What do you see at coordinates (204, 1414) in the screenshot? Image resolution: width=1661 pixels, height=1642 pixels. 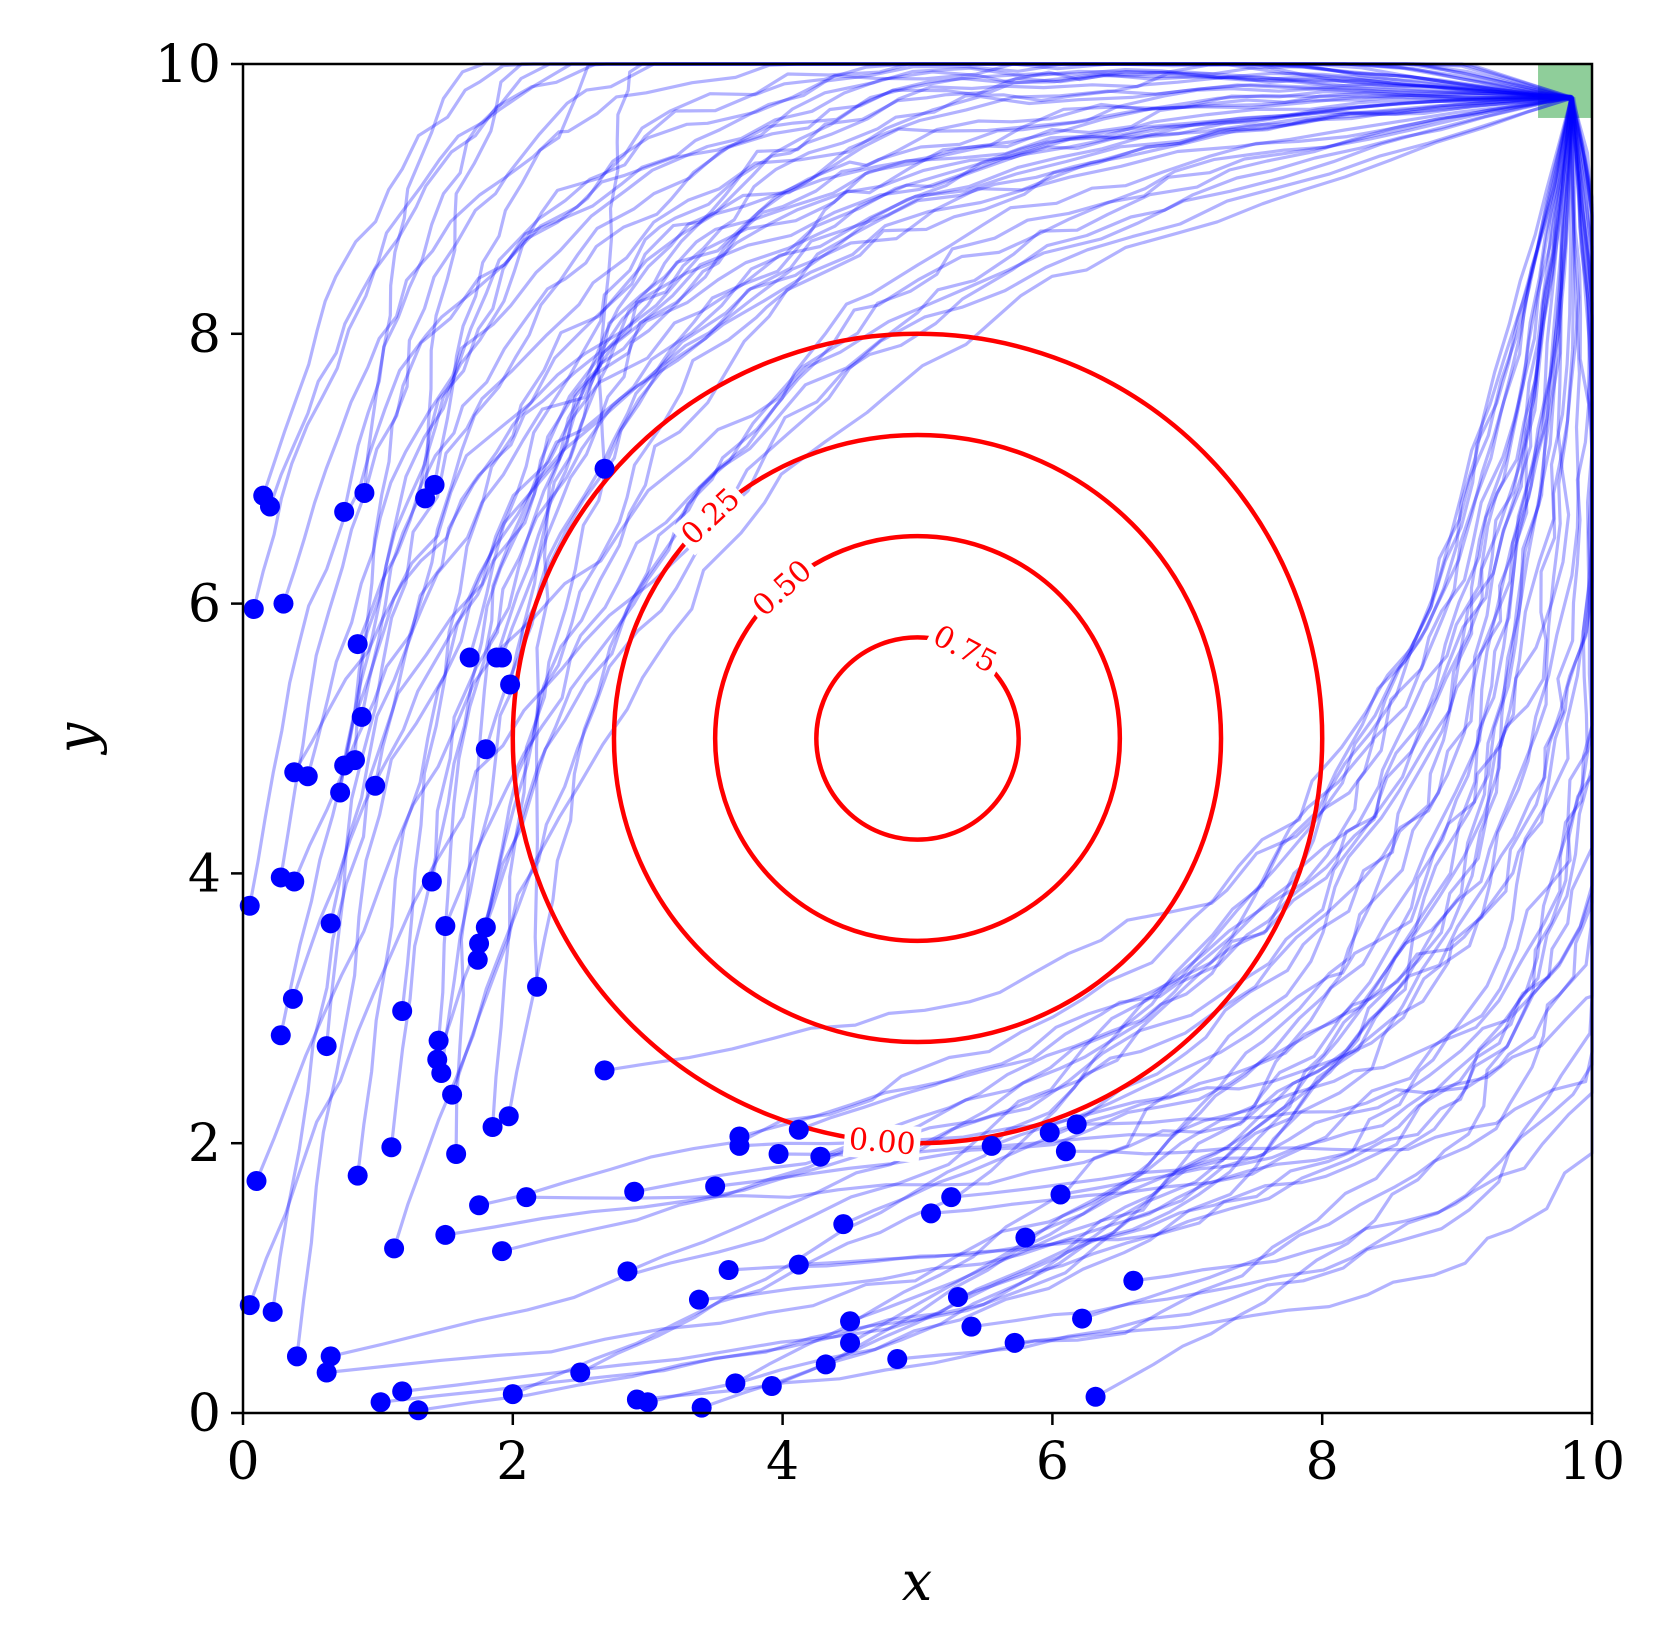 I see `y-tick-label: 0` at bounding box center [204, 1414].